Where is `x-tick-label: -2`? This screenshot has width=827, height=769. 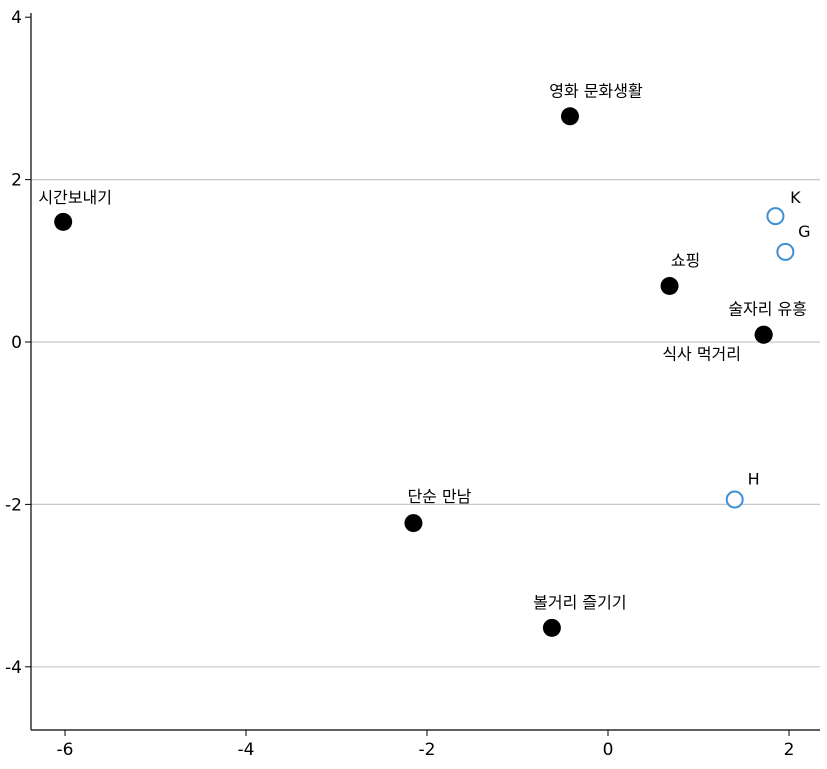
x-tick-label: -2 is located at coordinates (427, 750).